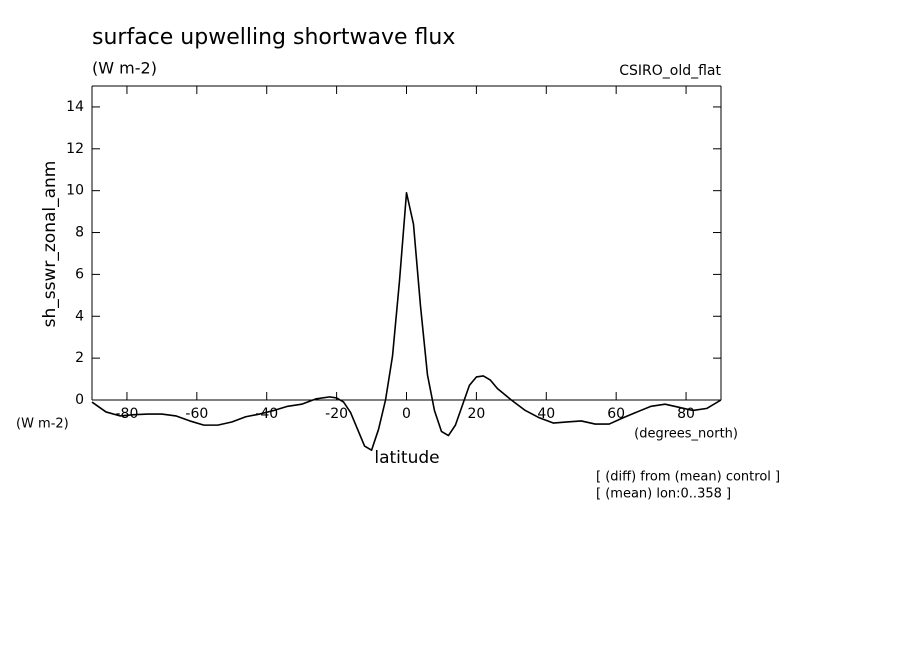 The height and width of the screenshot is (654, 904). Describe the element at coordinates (273, 37) in the screenshot. I see `chart-title: surface upwelling shortwave flux` at that location.